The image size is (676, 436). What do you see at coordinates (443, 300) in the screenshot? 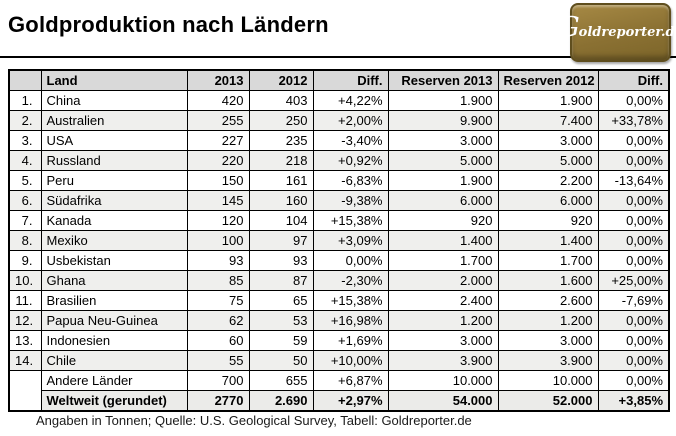
I see `value-cell: 2.400` at bounding box center [443, 300].